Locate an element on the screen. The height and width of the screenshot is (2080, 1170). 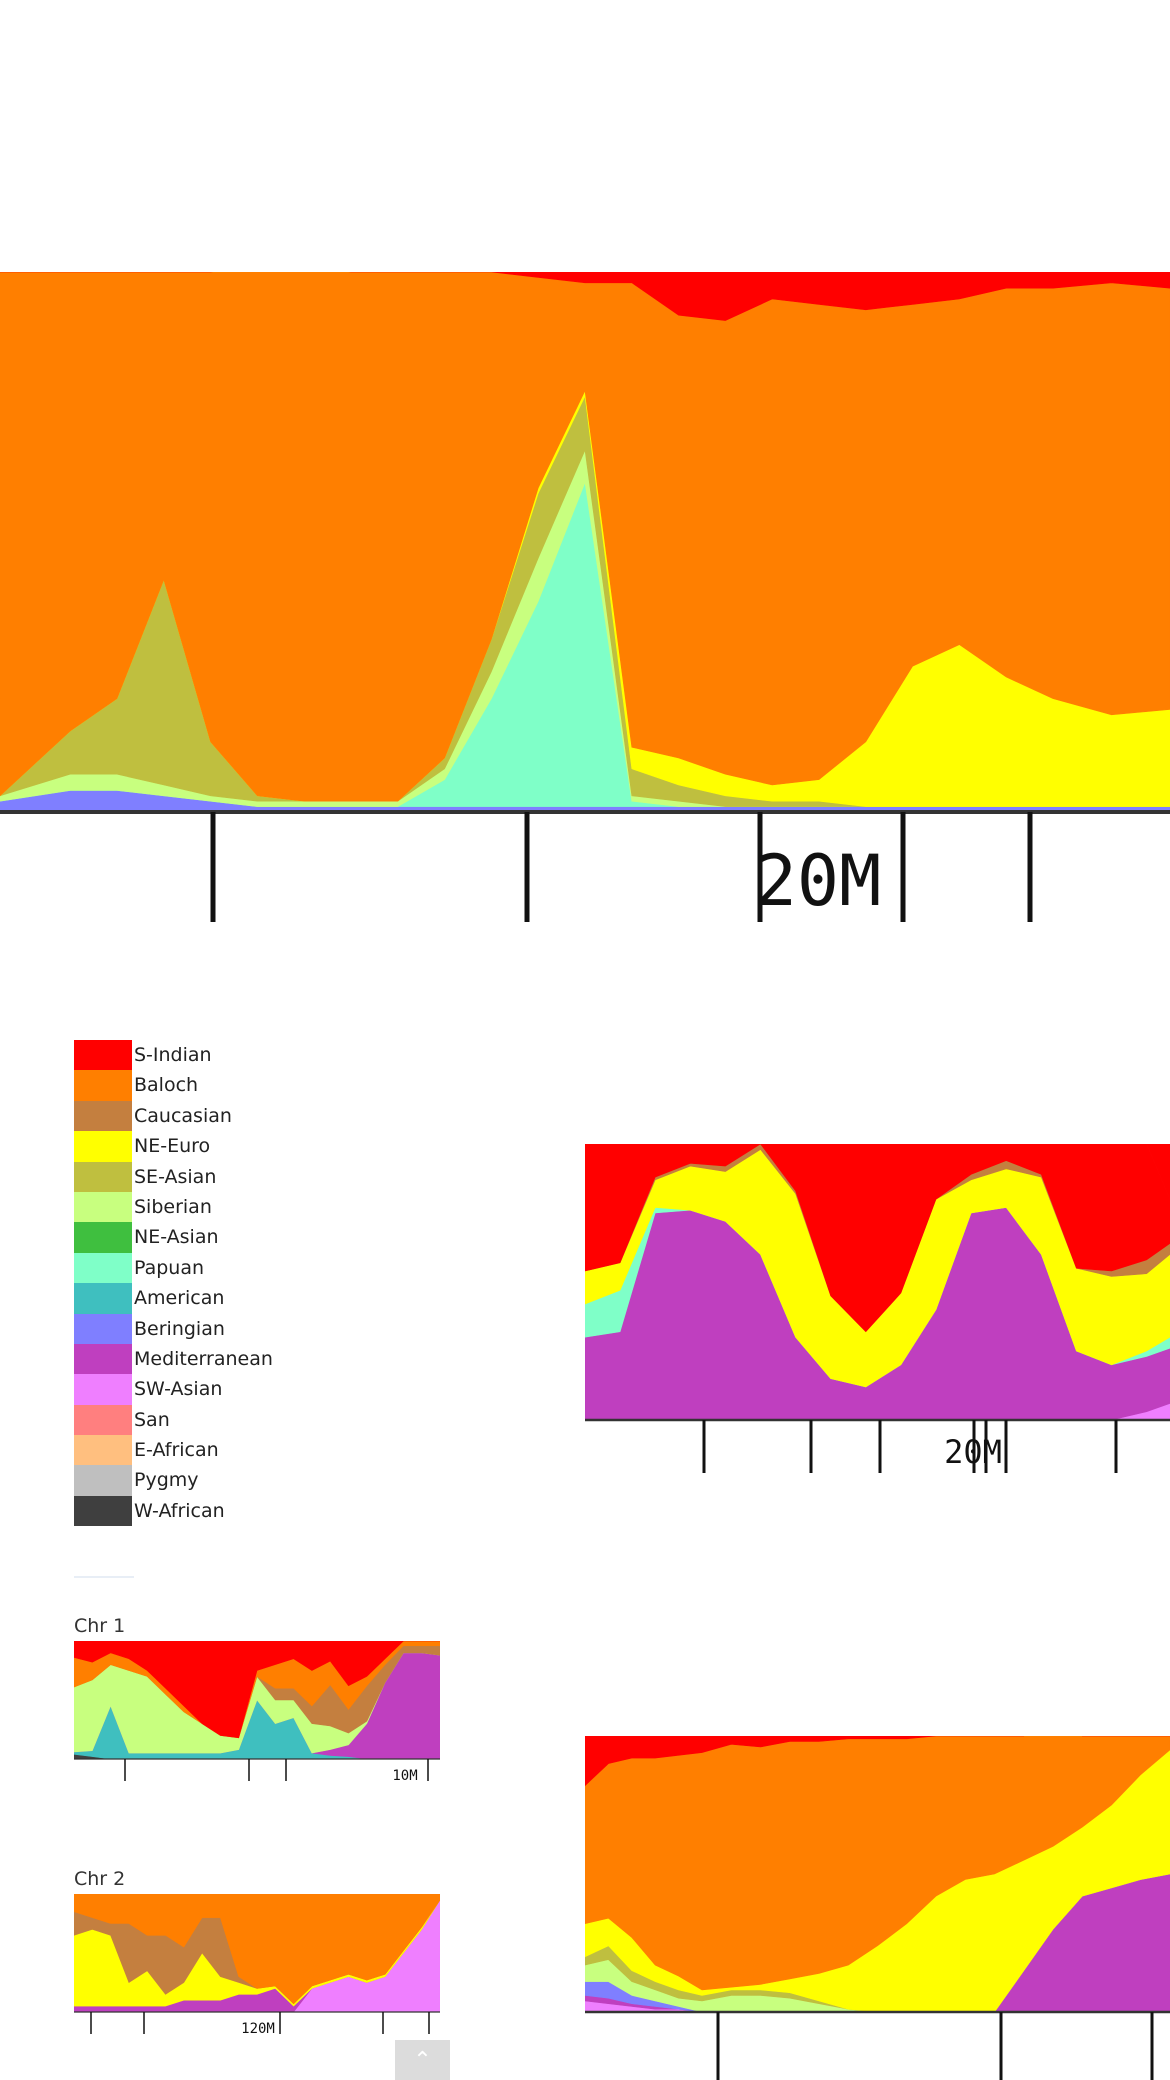
legend-label: E-African is located at coordinates (176, 1450).